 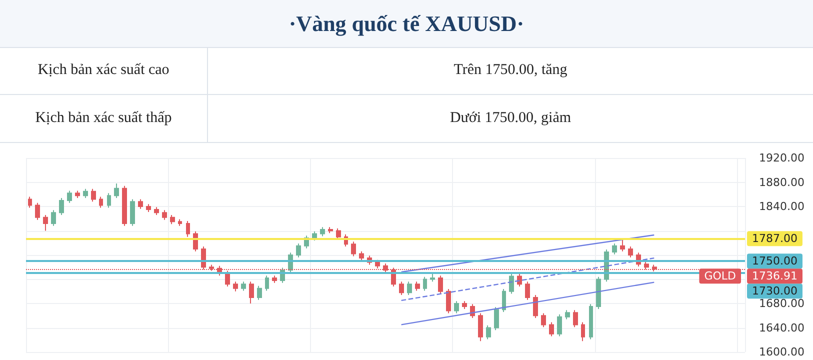 I want to click on text: Dưới 1750.00, giảm, so click(x=510, y=118).